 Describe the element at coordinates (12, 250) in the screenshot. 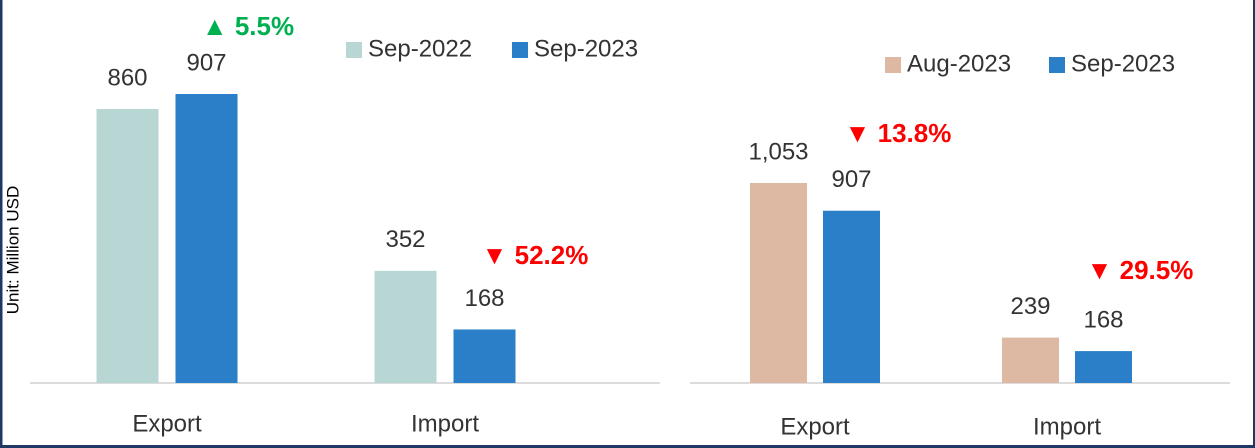

I see `y-axis-label: Unit: Million USD` at that location.